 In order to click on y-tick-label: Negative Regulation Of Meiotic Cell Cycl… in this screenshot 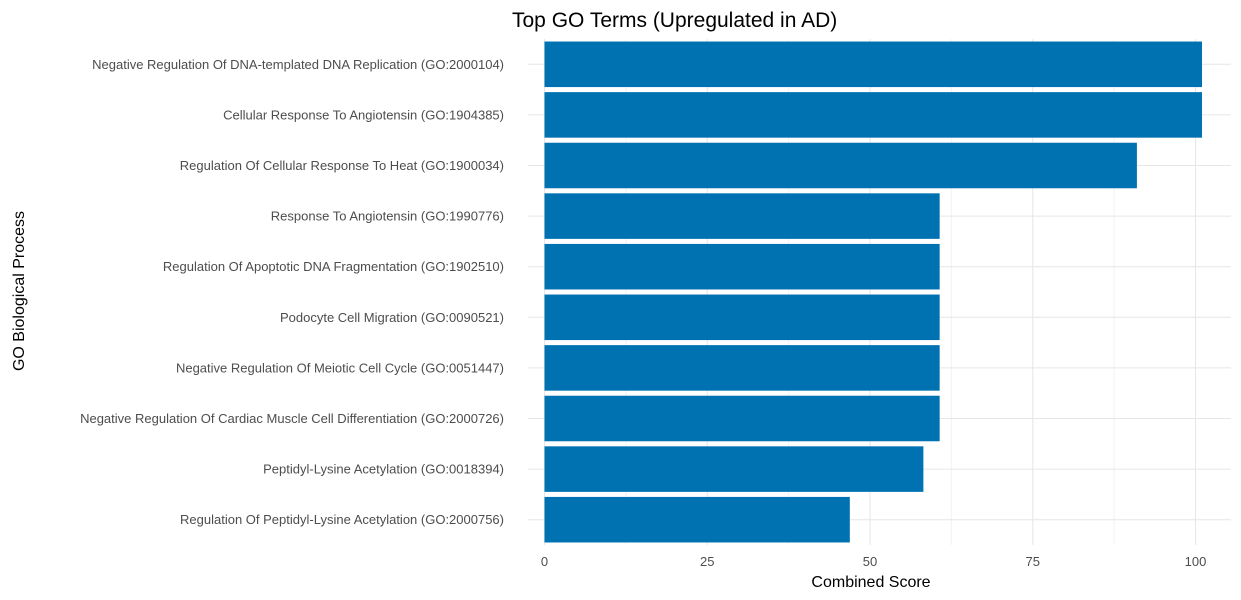, I will do `click(340, 367)`.